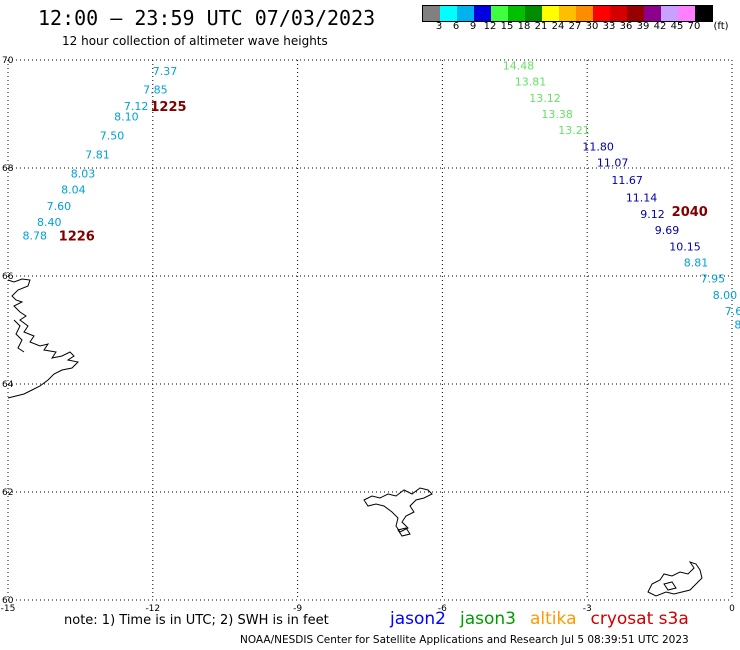  Describe the element at coordinates (613, 163) in the screenshot. I see `wave-height-value: 11.07` at that location.